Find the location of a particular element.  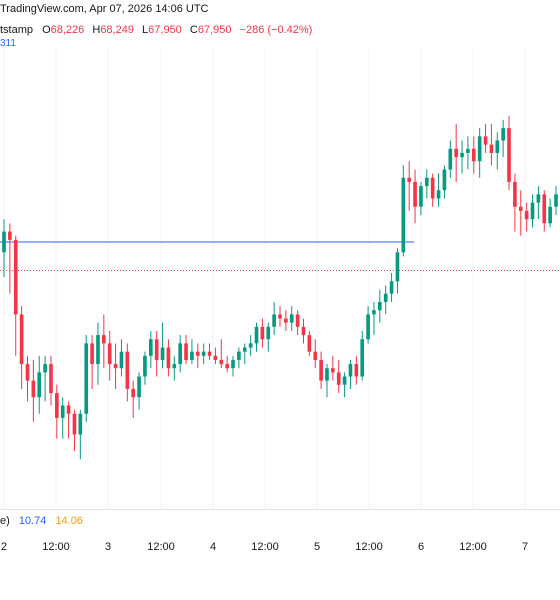

source-line: TradingView.com, Apr 07, 2026 14:06 UTC is located at coordinates (104, 9).